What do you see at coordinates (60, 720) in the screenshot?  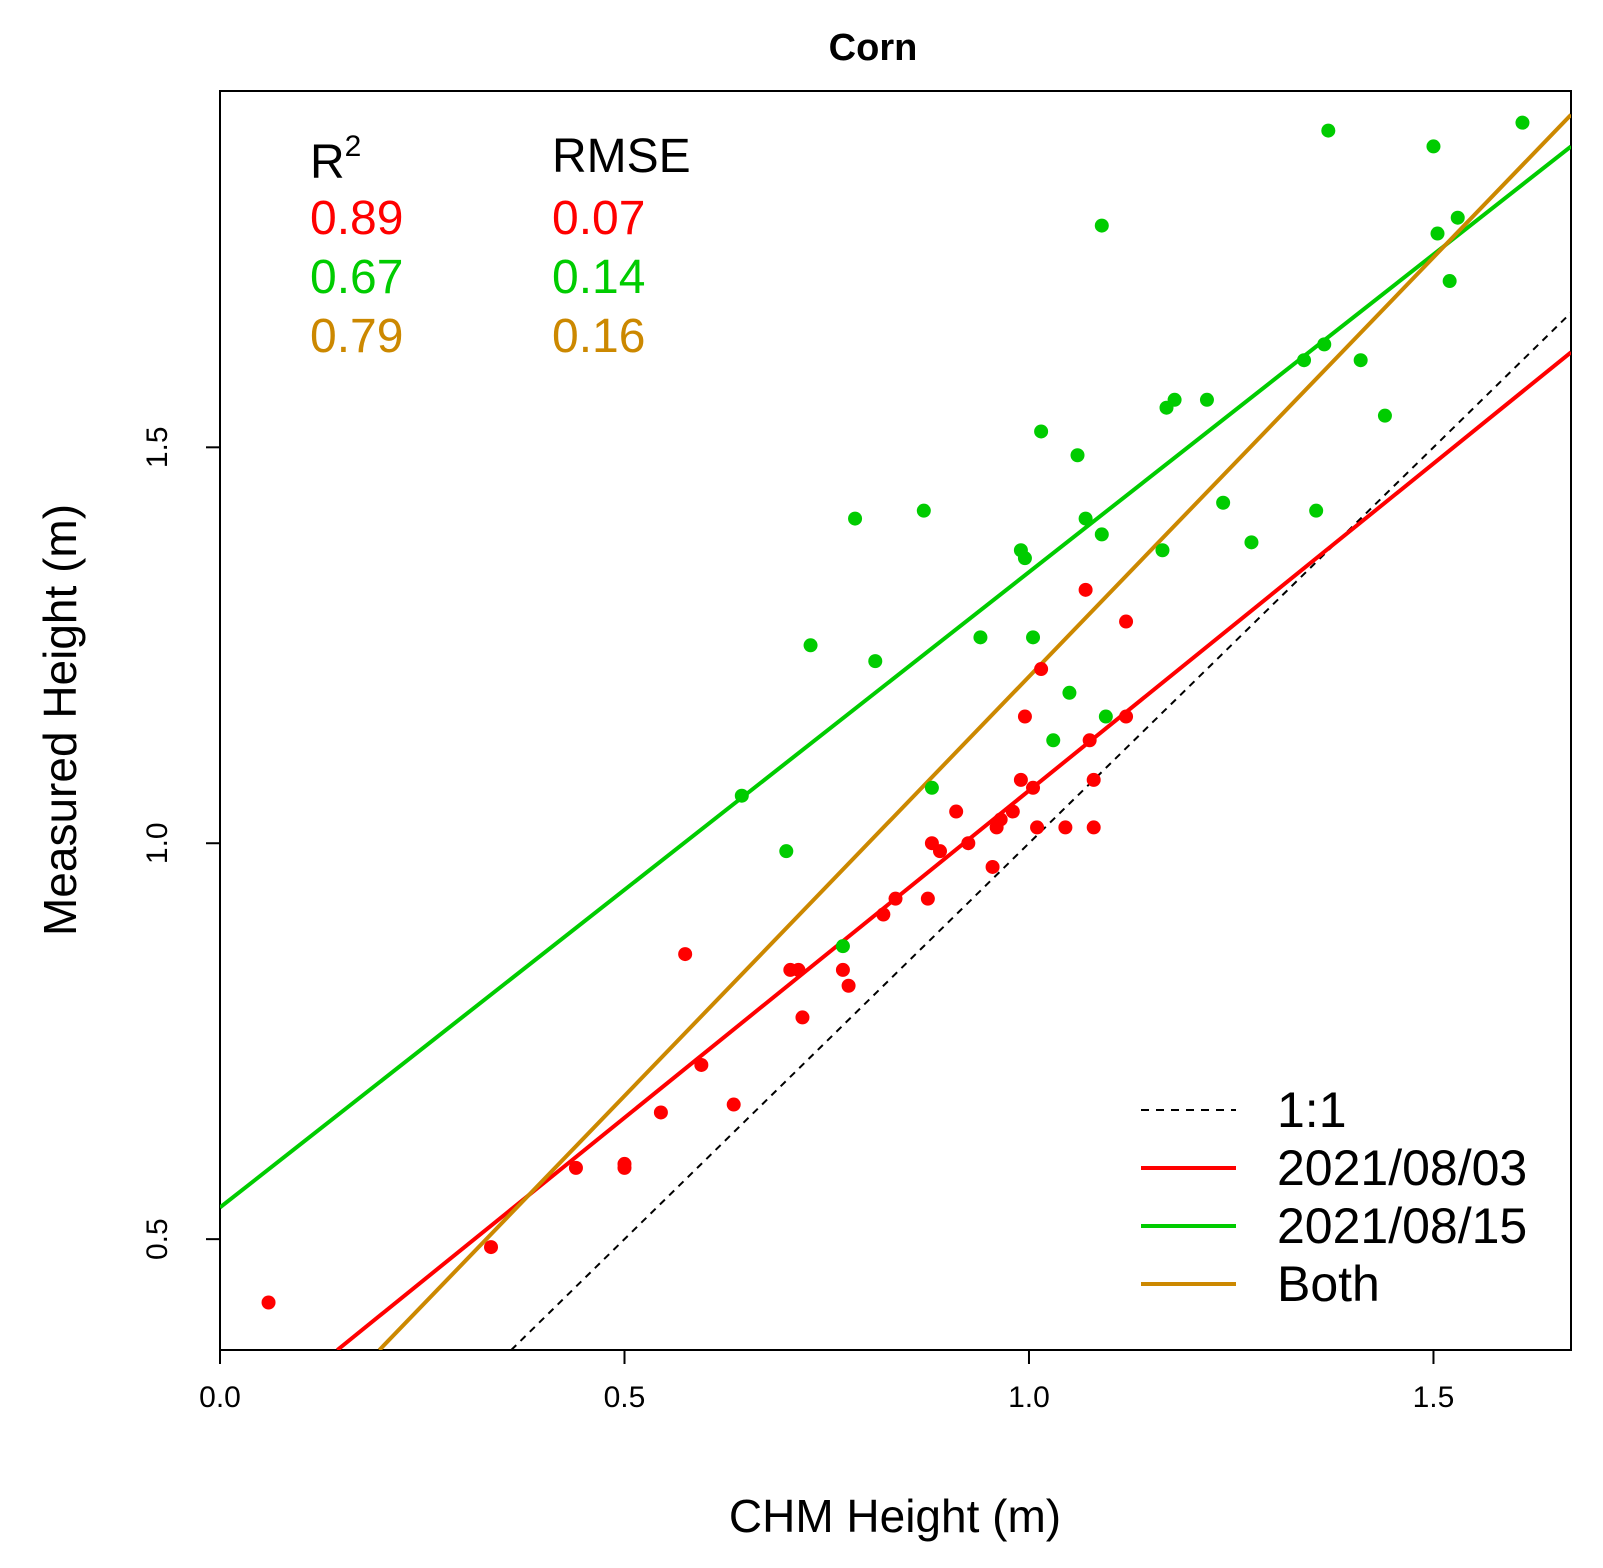 I see `y-axis-label: Measured Height (m)` at bounding box center [60, 720].